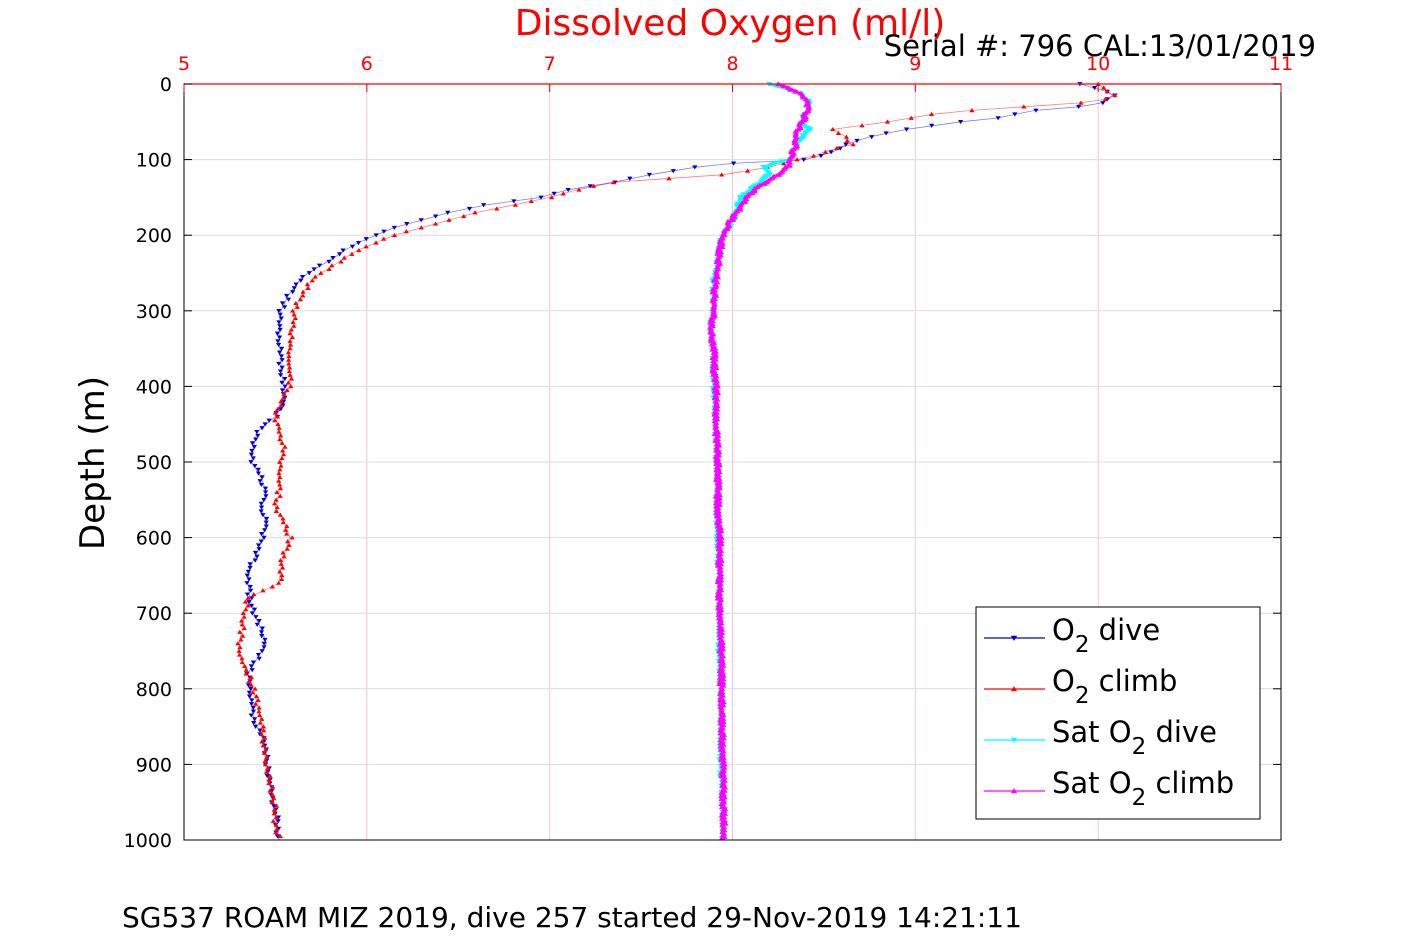 The height and width of the screenshot is (945, 1417). I want to click on legend-entry-sat_climb: Sat O2 climb, so click(1109, 788).